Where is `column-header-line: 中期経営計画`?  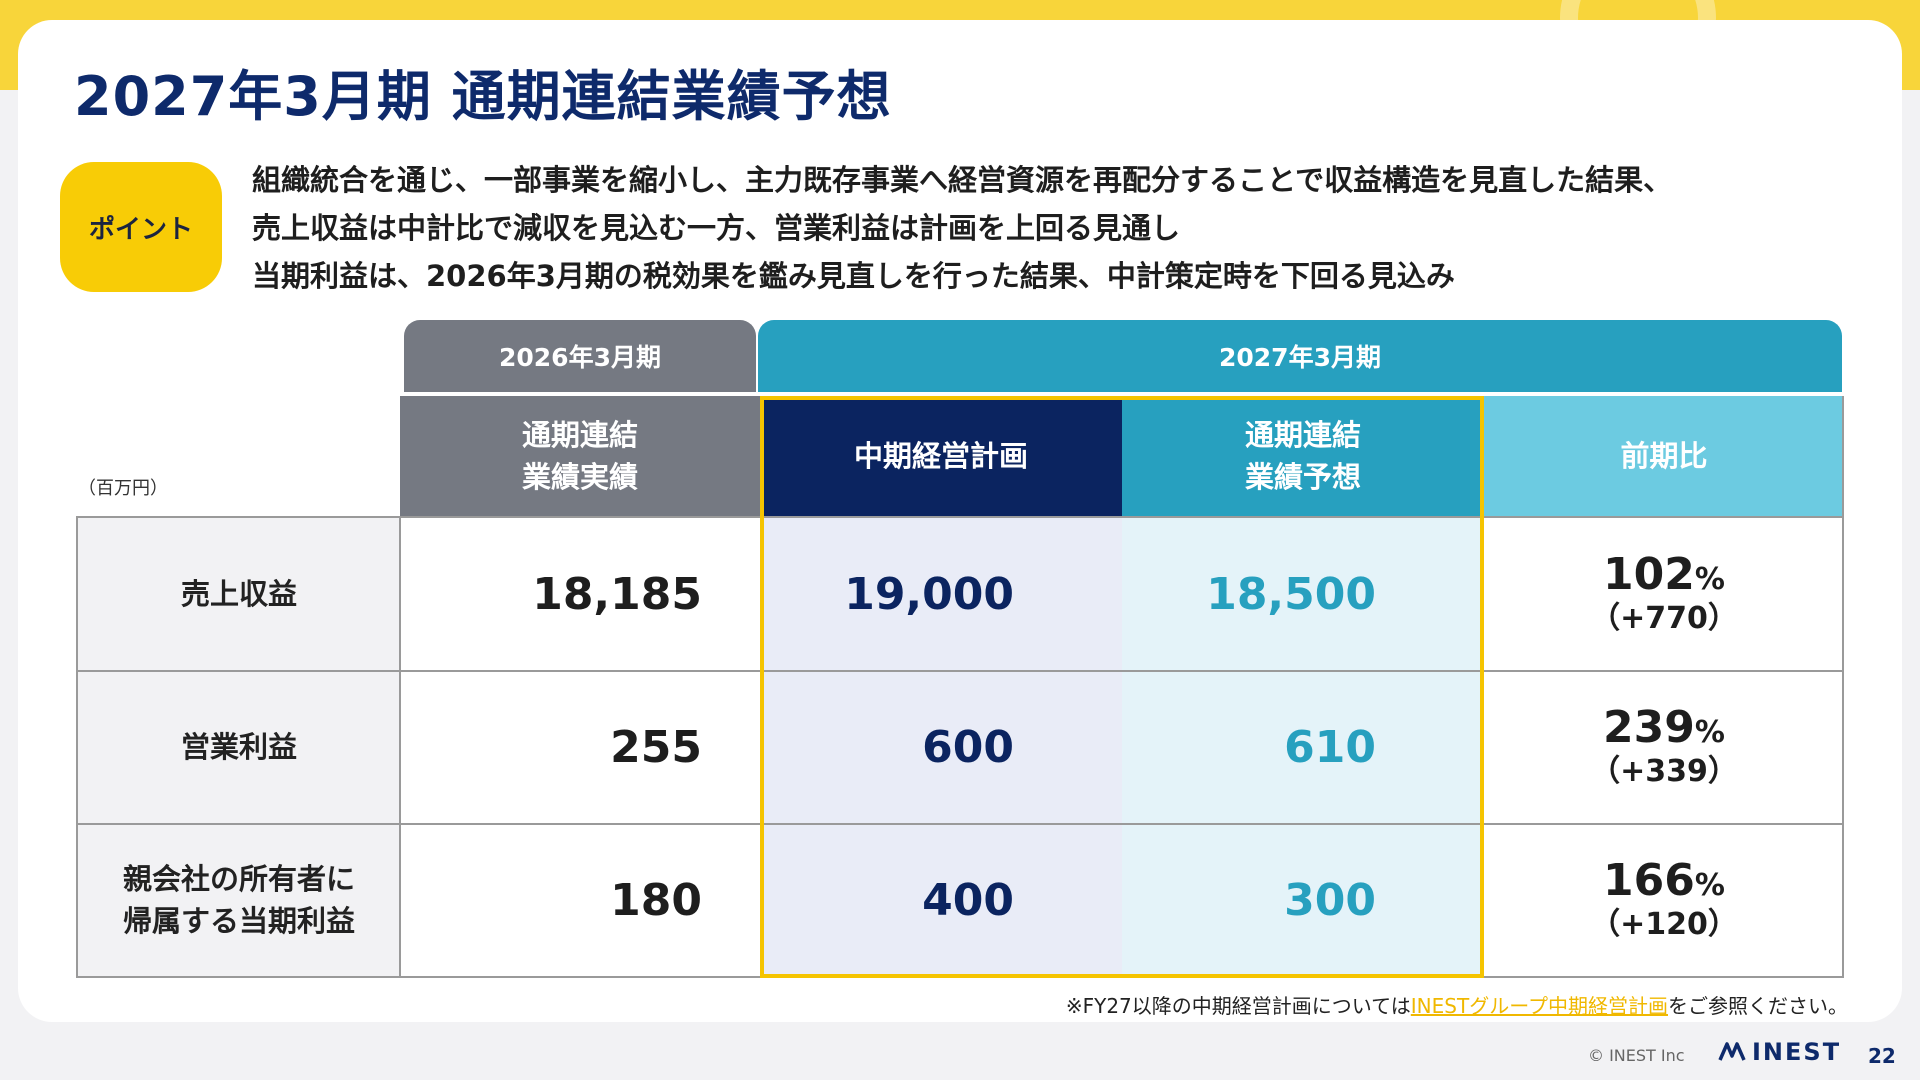
column-header-line: 中期経営計画 is located at coordinates (940, 456).